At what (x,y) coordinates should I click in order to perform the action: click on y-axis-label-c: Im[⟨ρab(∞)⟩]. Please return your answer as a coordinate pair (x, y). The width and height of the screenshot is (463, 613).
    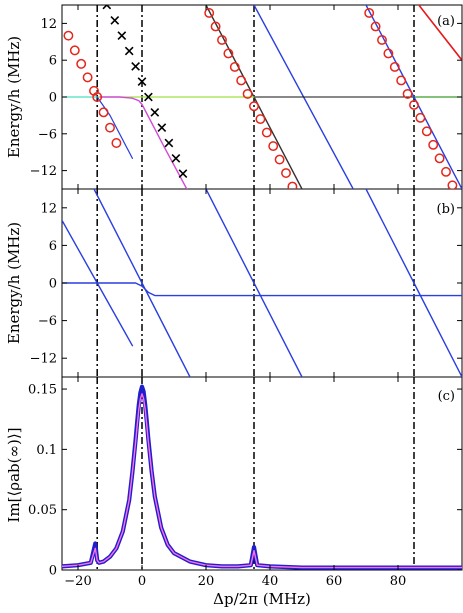
    Looking at the image, I should click on (14, 474).